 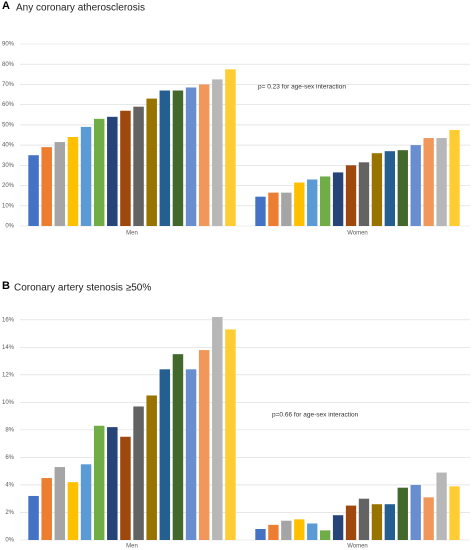 What do you see at coordinates (6, 286) in the screenshot?
I see `panel-label: B` at bounding box center [6, 286].